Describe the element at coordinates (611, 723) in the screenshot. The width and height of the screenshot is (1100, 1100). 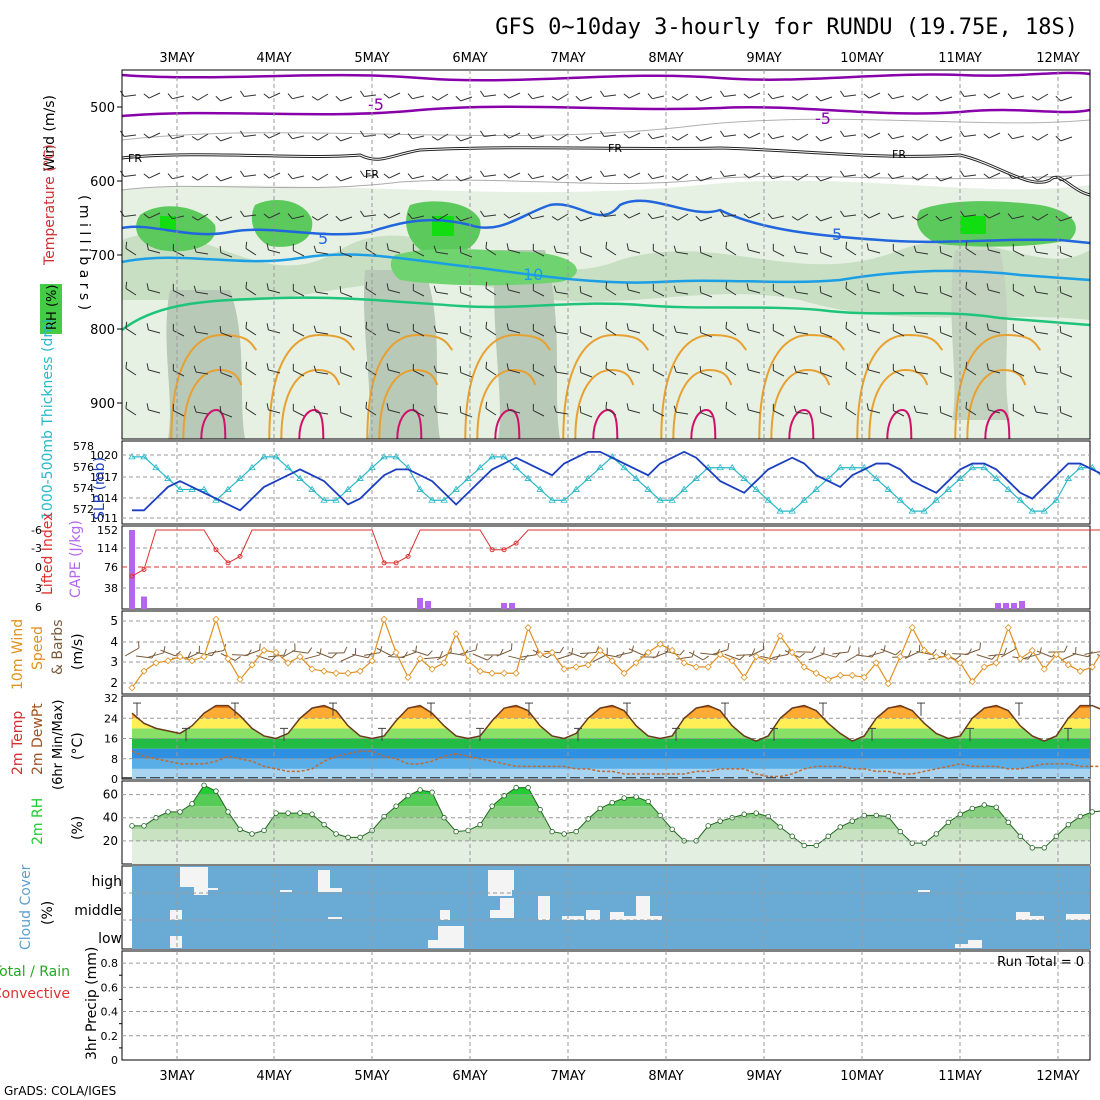
I see `temp-band` at that location.